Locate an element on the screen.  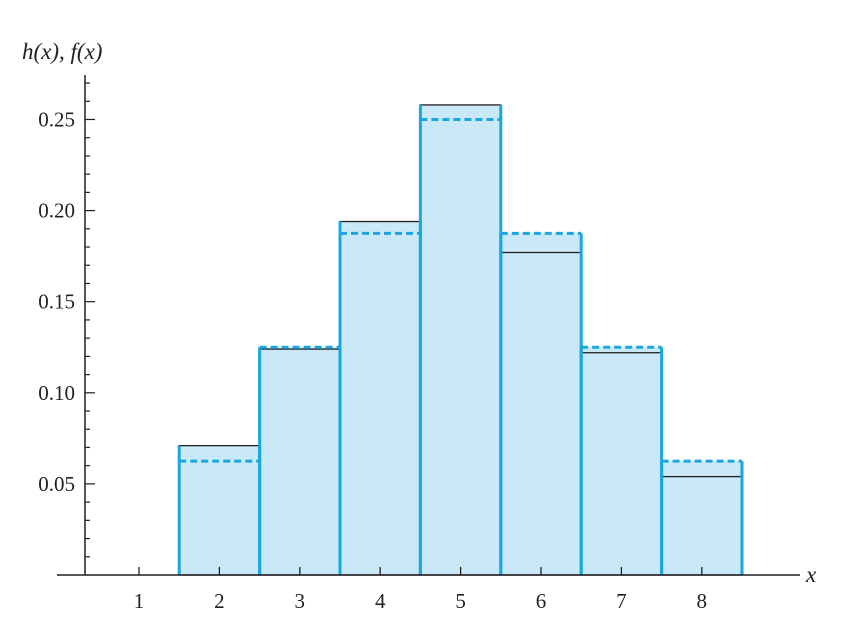
x-tick-label: 1 is located at coordinates (139, 601).